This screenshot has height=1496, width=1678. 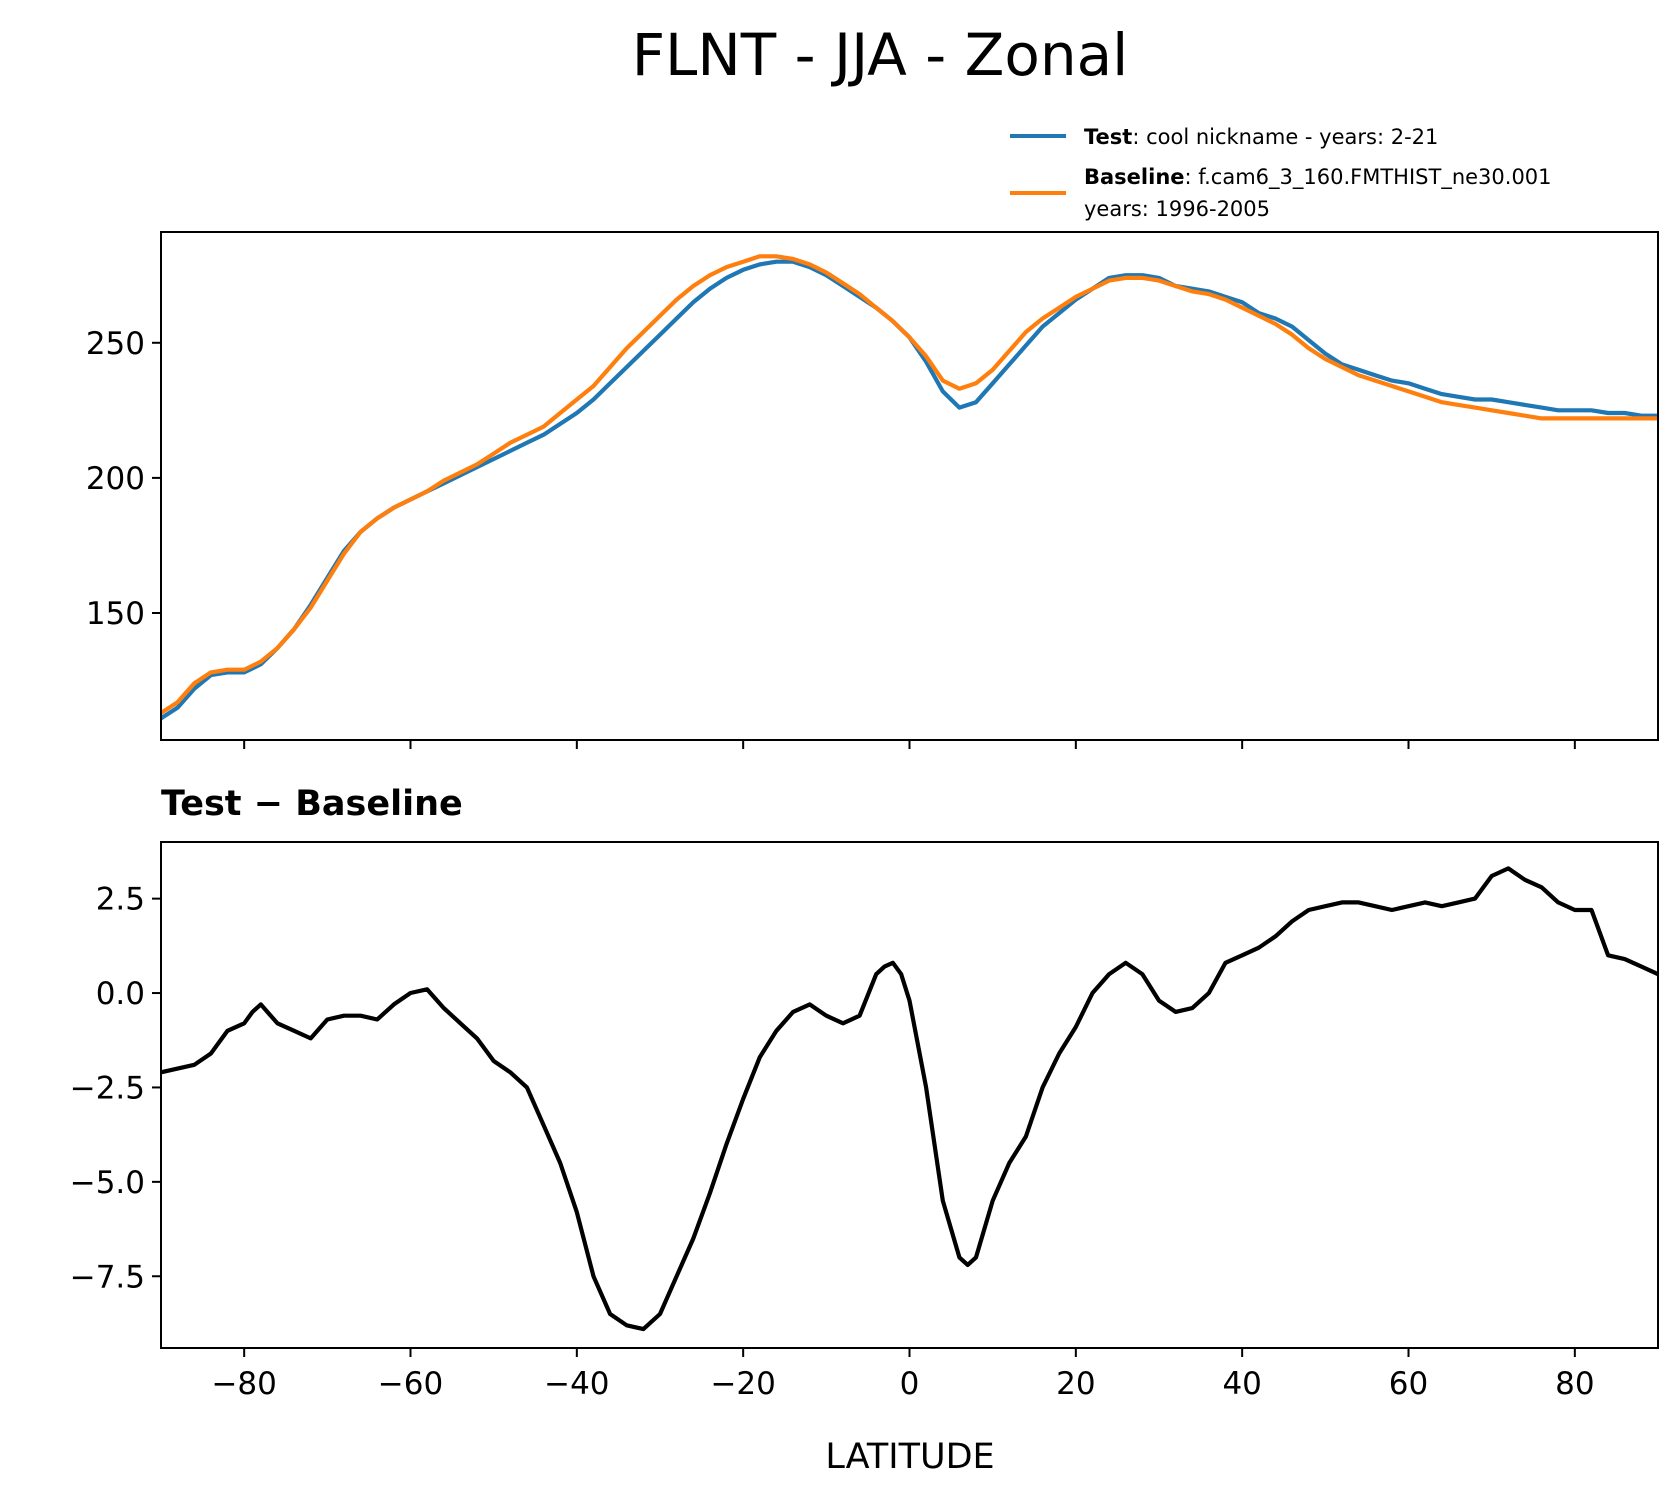 What do you see at coordinates (107, 1183) in the screenshot?
I see `y-tick-label: −5.0` at bounding box center [107, 1183].